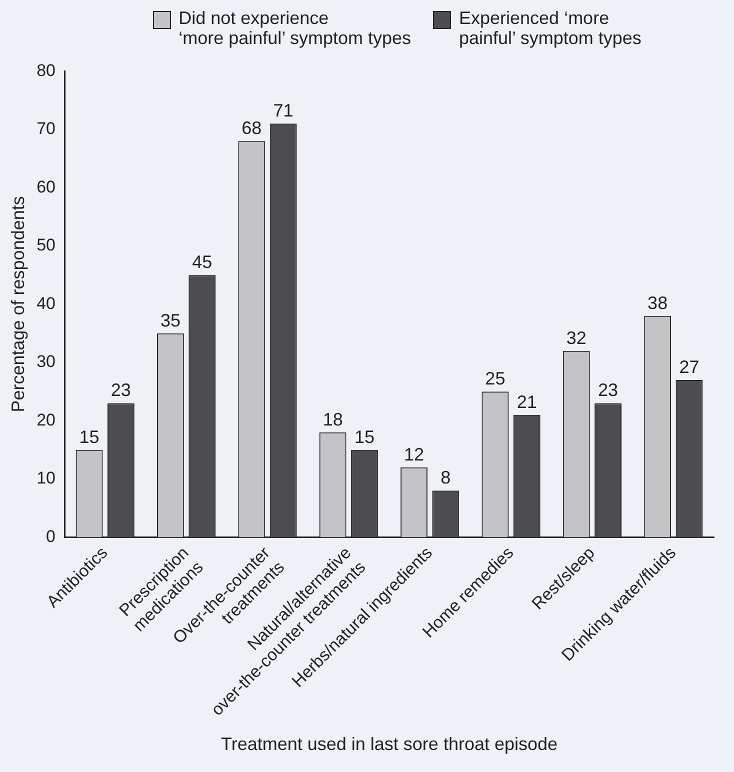 This screenshot has height=772, width=734. Describe the element at coordinates (46, 186) in the screenshot. I see `y-tick-label: 60` at that location.